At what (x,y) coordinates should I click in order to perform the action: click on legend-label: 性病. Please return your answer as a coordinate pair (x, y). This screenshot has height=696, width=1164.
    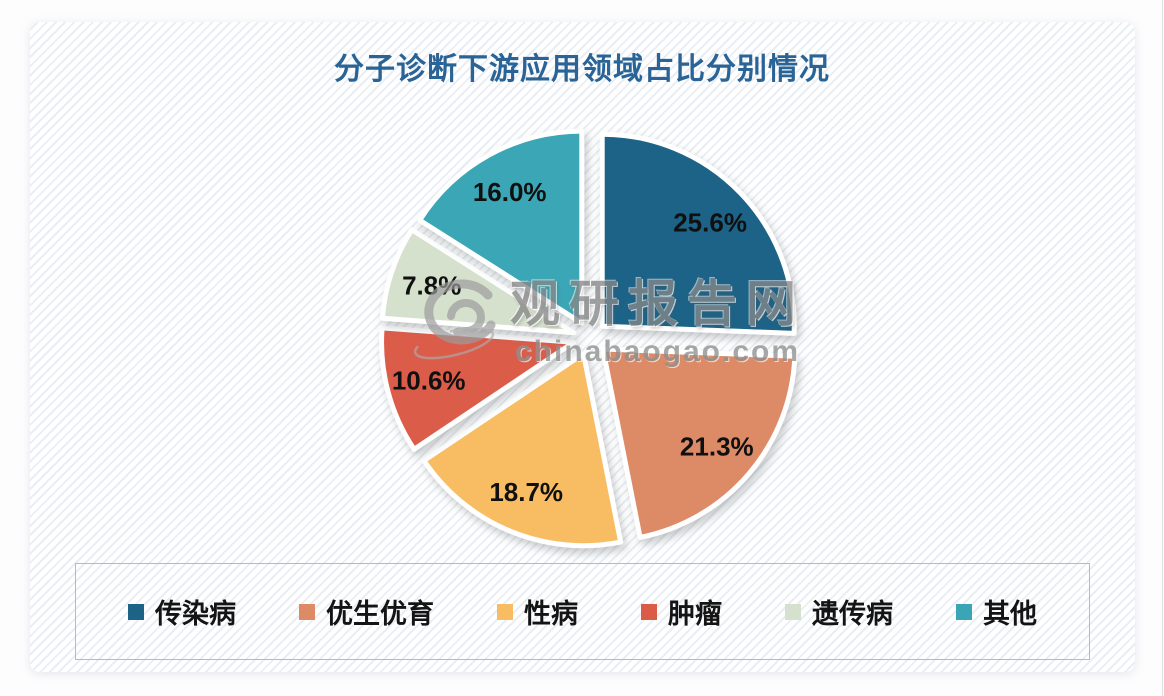
    Looking at the image, I should click on (551, 614).